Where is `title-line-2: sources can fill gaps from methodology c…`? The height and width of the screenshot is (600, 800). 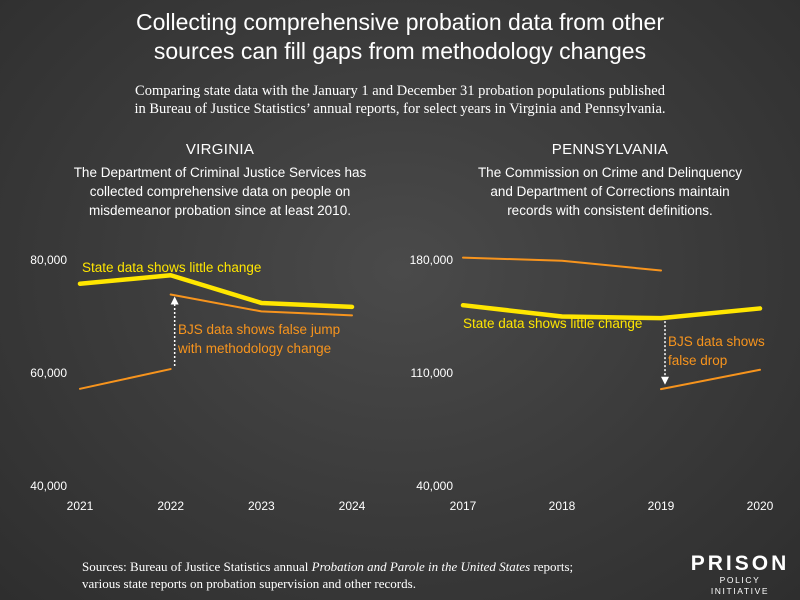
title-line-2: sources can fill gaps from methodology c… is located at coordinates (400, 51).